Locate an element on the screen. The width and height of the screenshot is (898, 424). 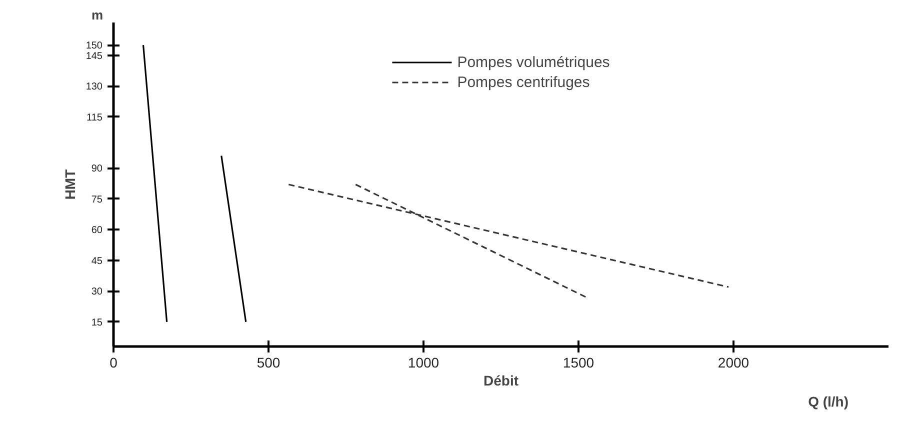
x-axis-title: Débit is located at coordinates (501, 380).